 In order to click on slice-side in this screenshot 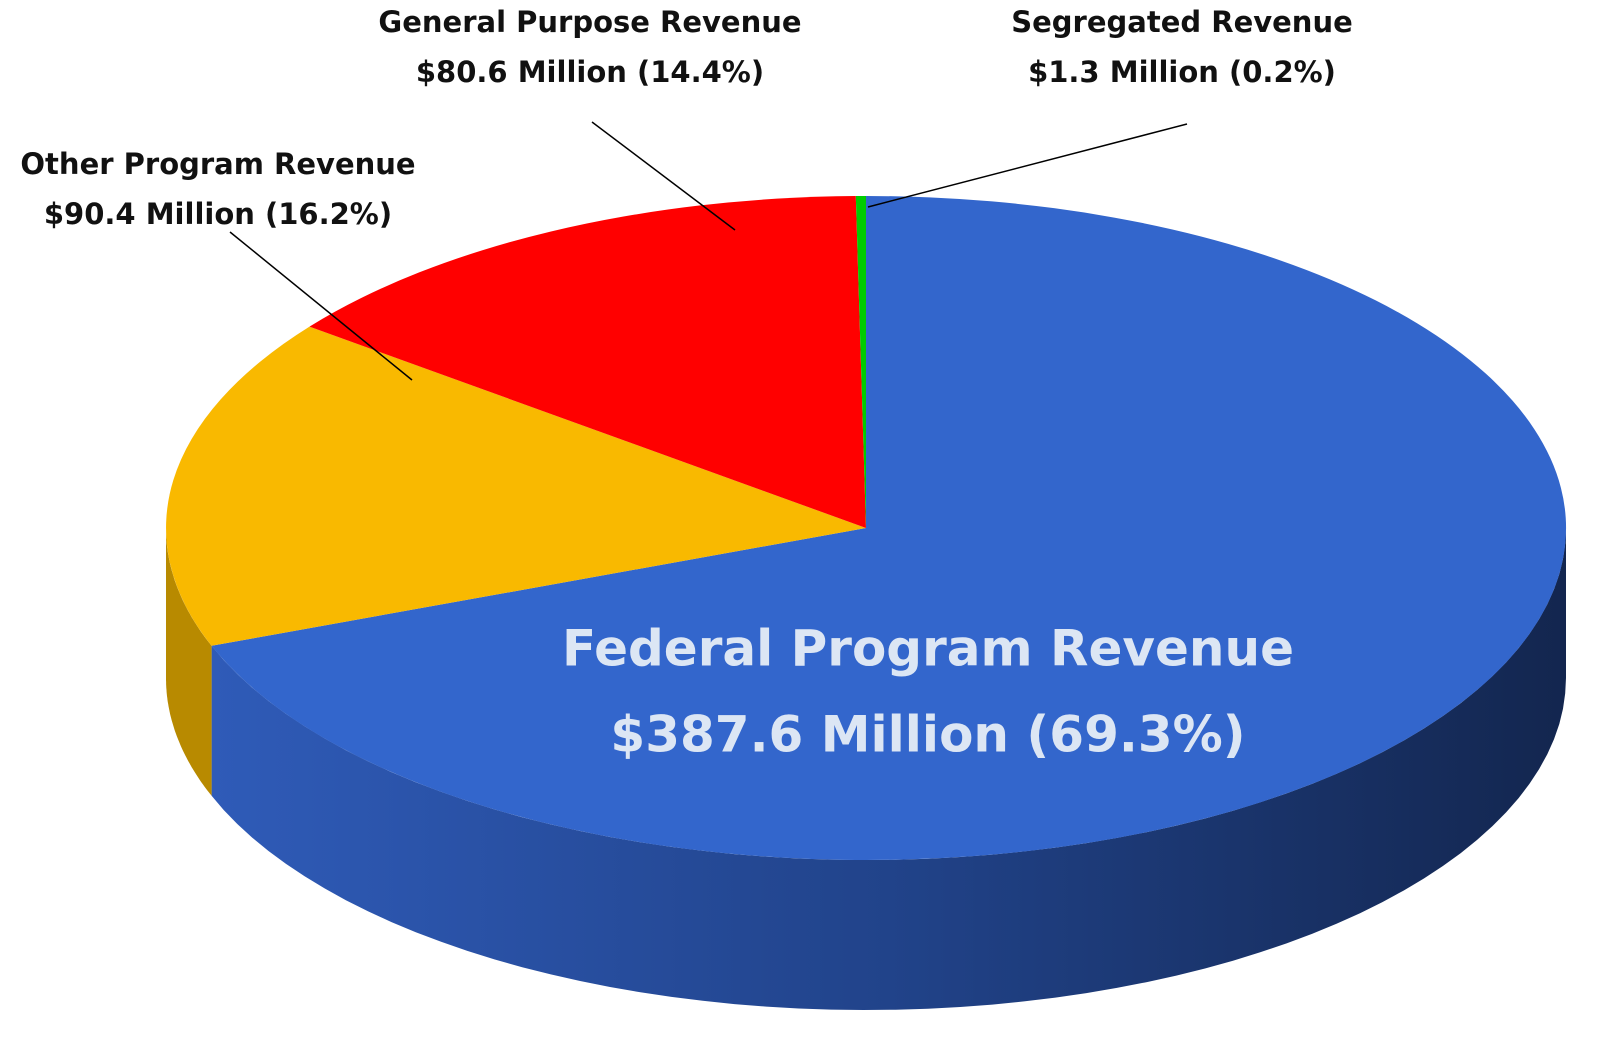, I will do `click(189, 662)`.